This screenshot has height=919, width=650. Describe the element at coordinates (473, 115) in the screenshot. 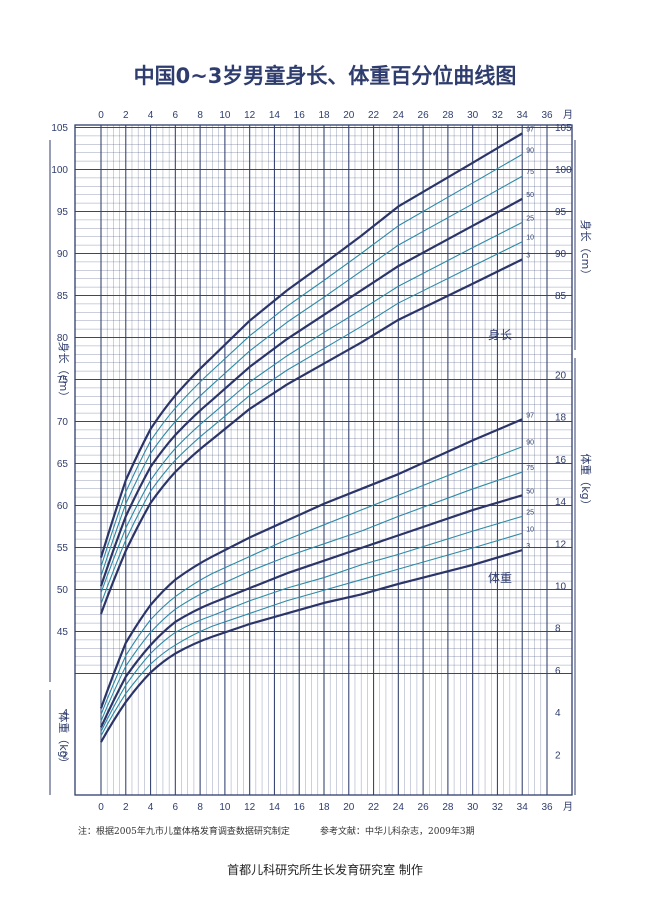

I see `x-tick-label-top: 30` at that location.